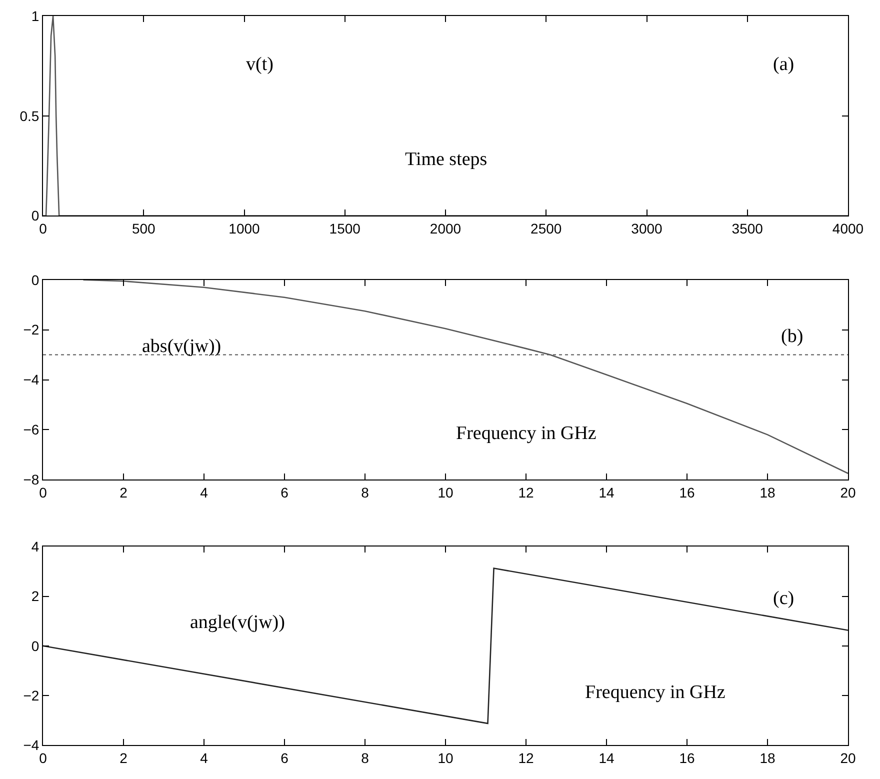  What do you see at coordinates (647, 228) in the screenshot?
I see `x-tick-label: 3000` at bounding box center [647, 228].